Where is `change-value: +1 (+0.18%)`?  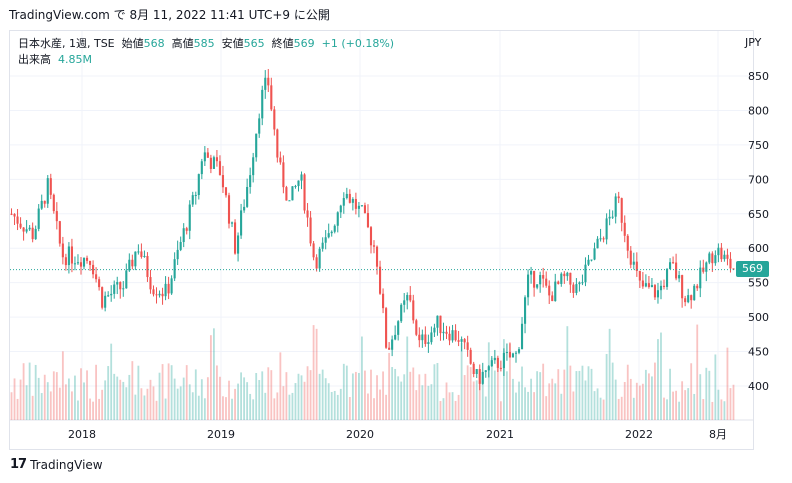
change-value: +1 (+0.18%) is located at coordinates (358, 43).